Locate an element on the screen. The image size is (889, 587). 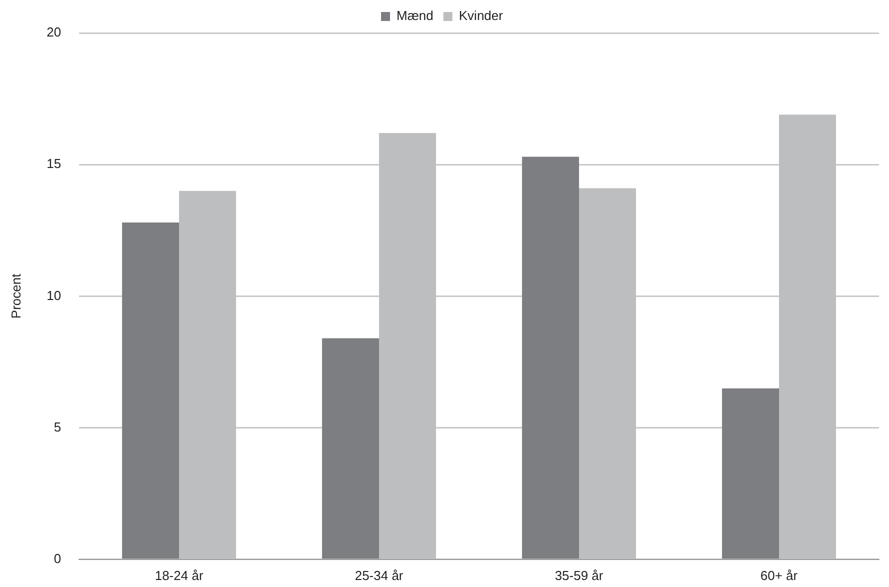
x-tick-label: 18-24 år is located at coordinates (179, 575).